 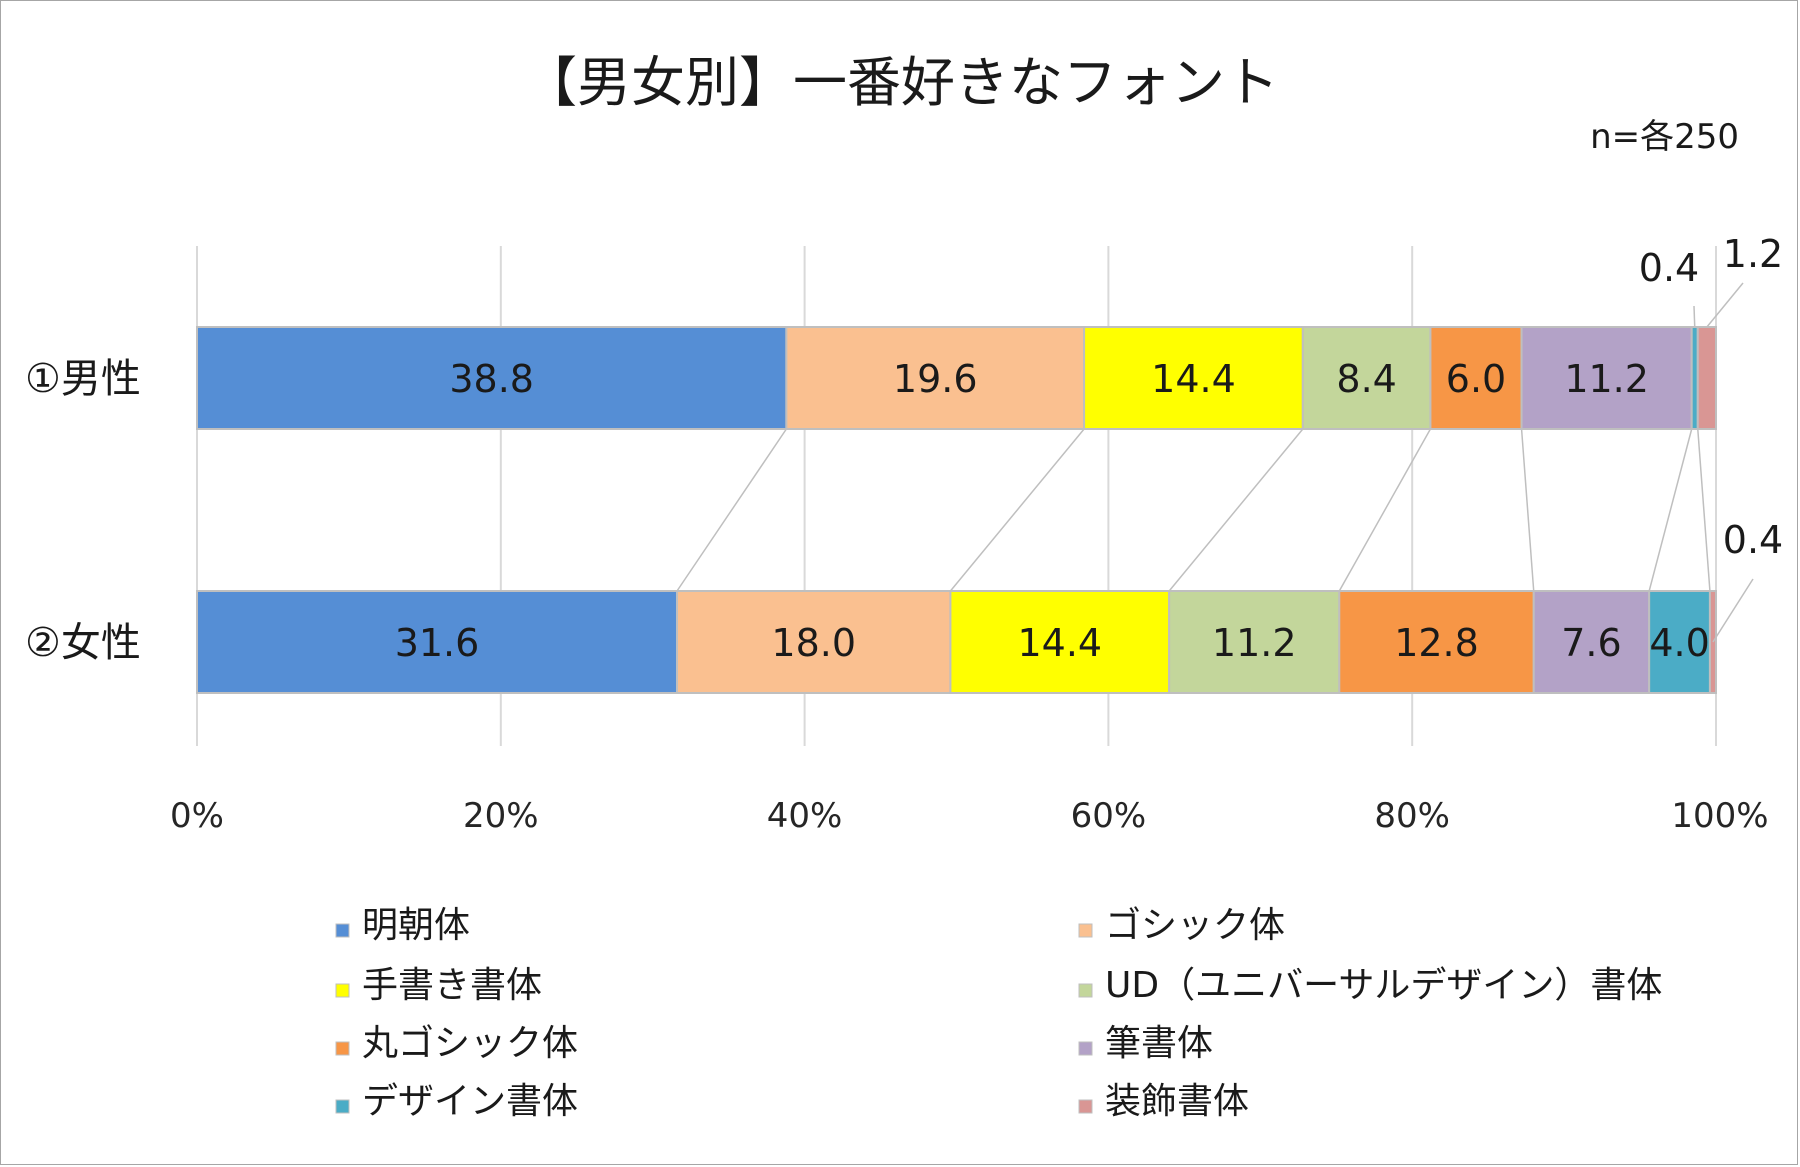 What do you see at coordinates (1195, 925) in the screenshot?
I see `legend-label: ゴシック体` at bounding box center [1195, 925].